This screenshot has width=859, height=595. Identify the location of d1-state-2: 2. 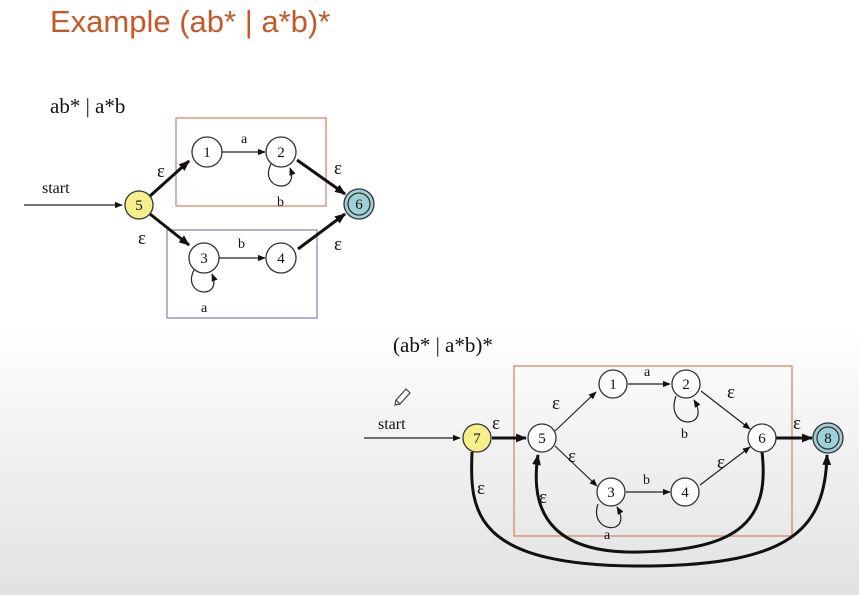
(281, 152).